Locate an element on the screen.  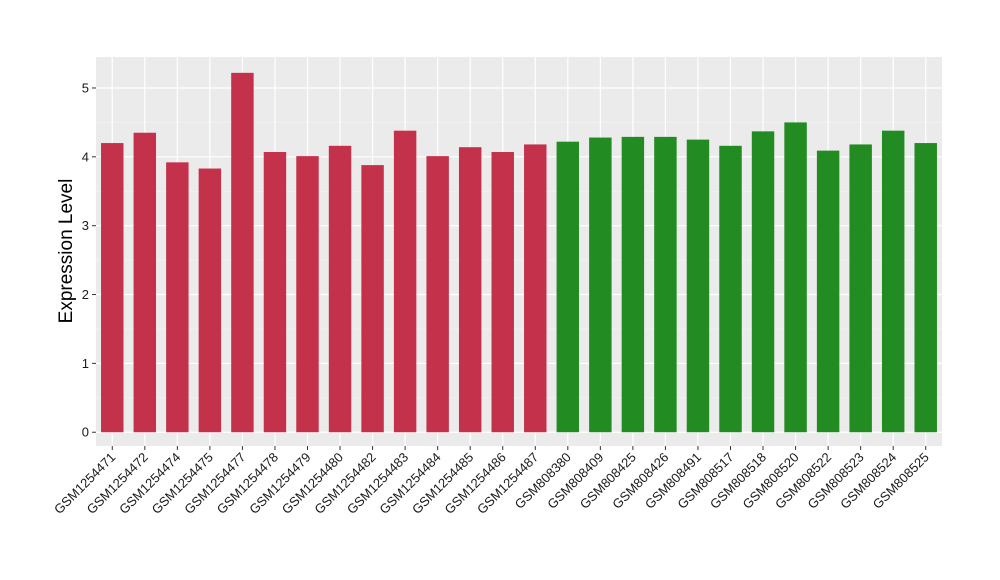
bar-GSM1254472 is located at coordinates (145, 282).